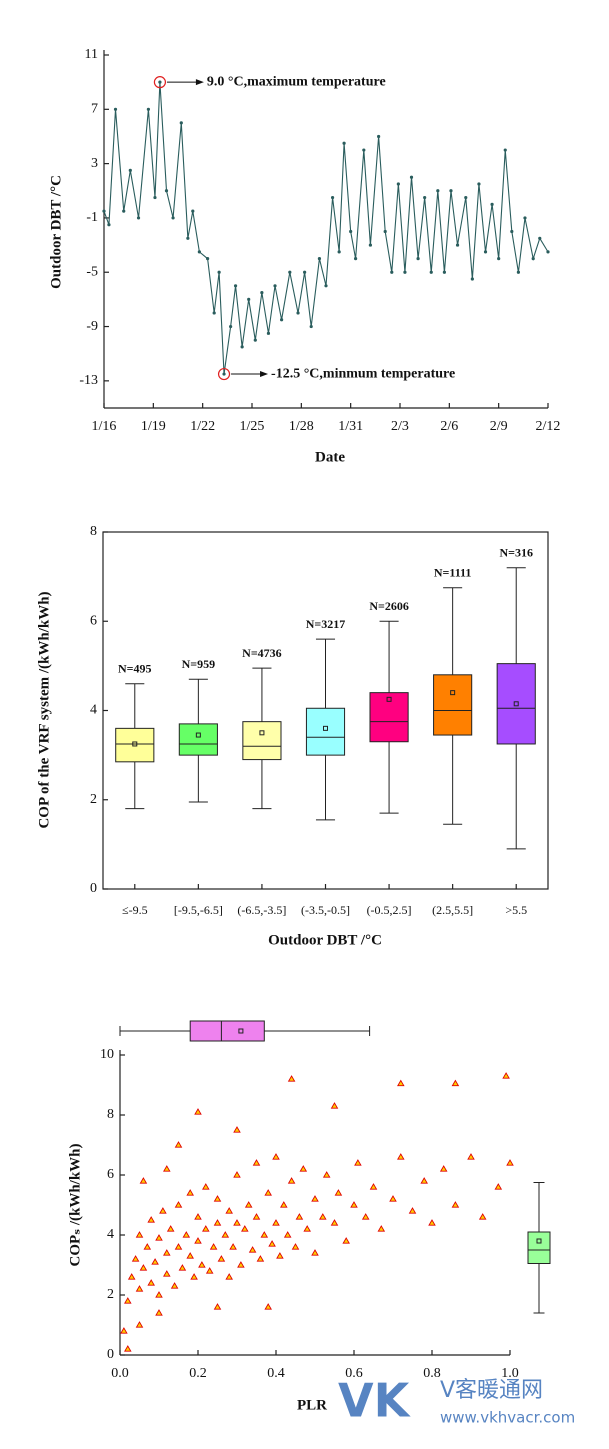 The image size is (609, 1449). I want to click on n-label: N=2606, so click(389, 606).